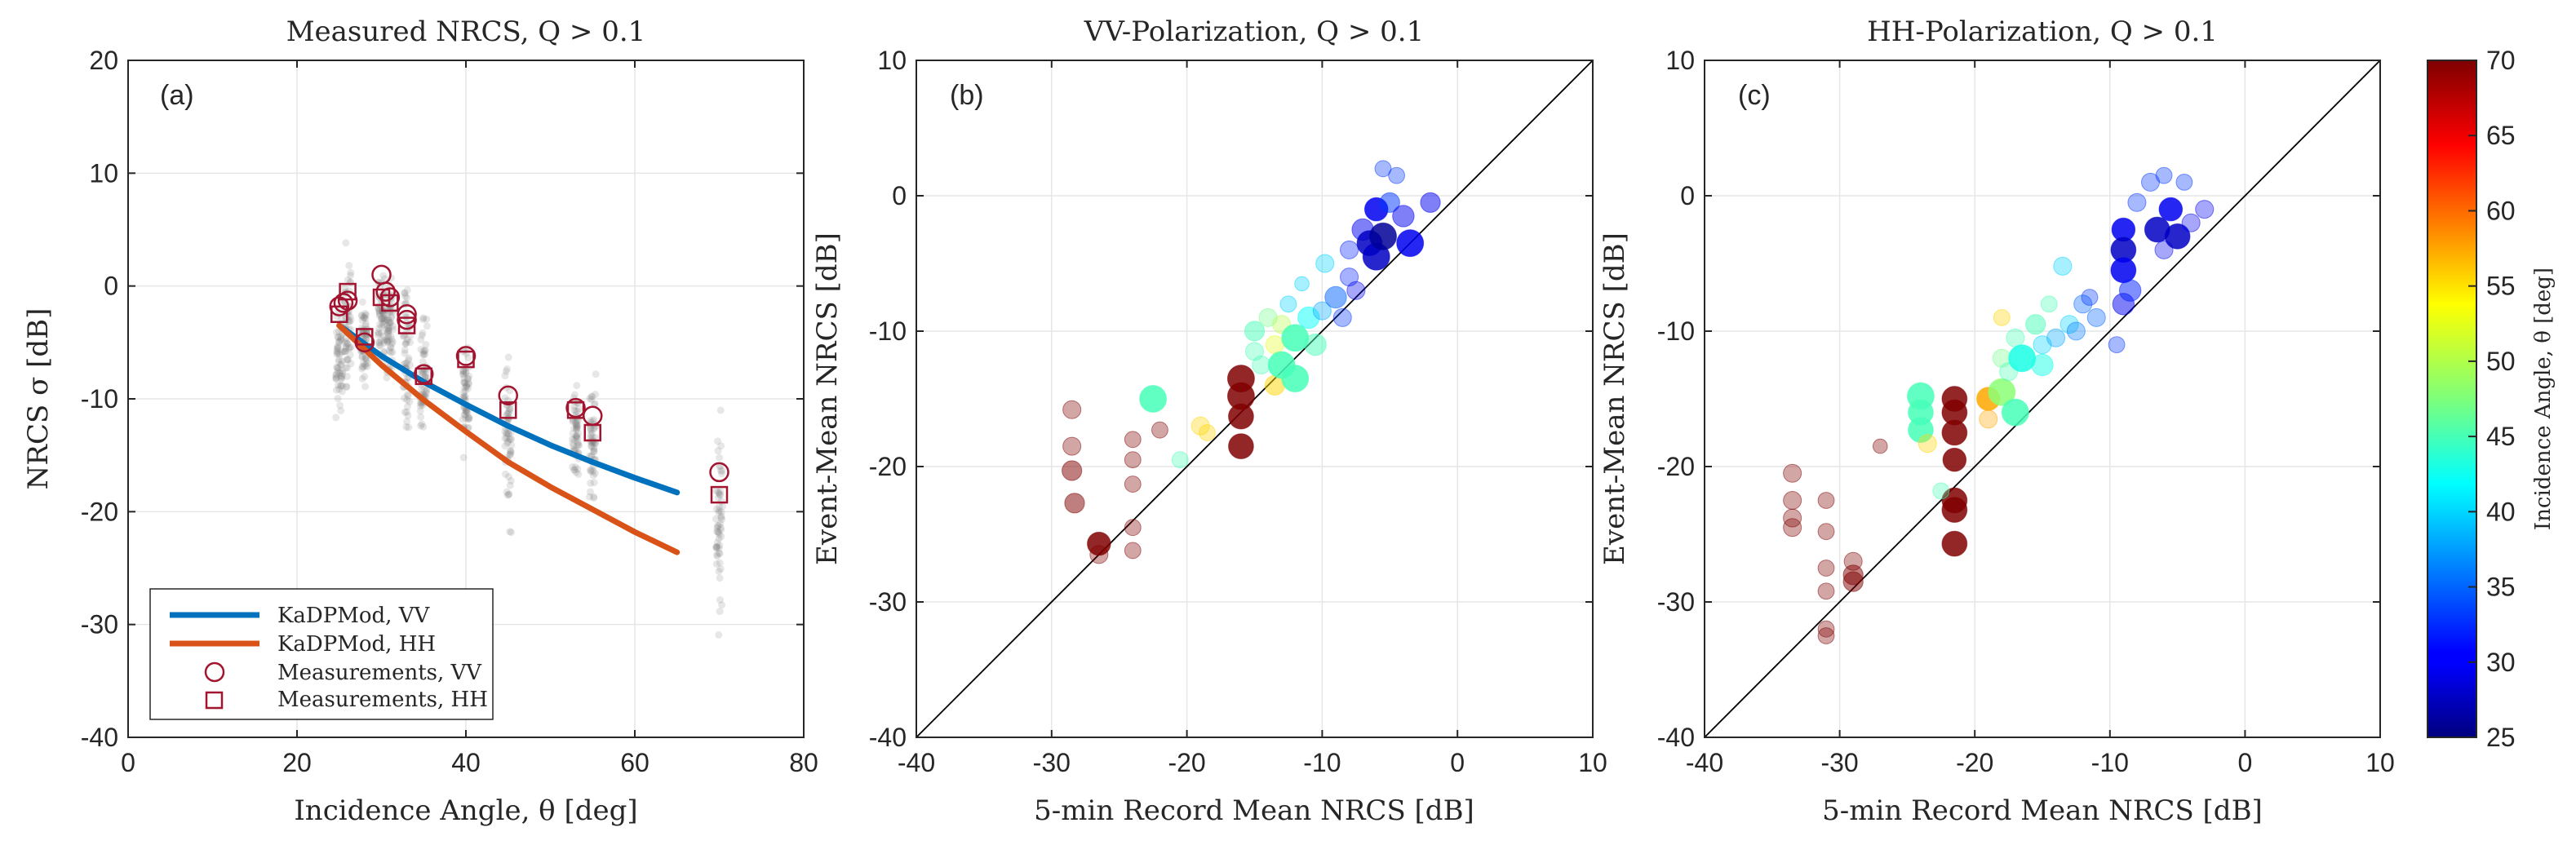 The width and height of the screenshot is (2576, 845). I want to click on y-tick-label: 10, so click(103, 173).